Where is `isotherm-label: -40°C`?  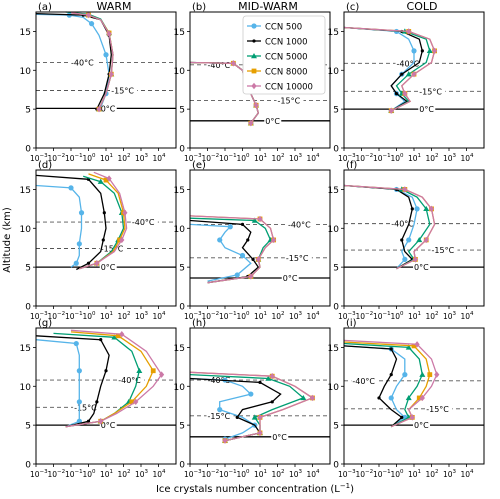 isotherm-label: -40°C is located at coordinates (129, 380).